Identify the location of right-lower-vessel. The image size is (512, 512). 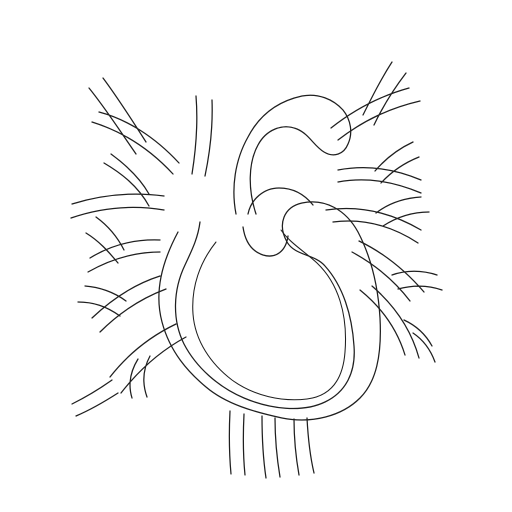
(397, 324).